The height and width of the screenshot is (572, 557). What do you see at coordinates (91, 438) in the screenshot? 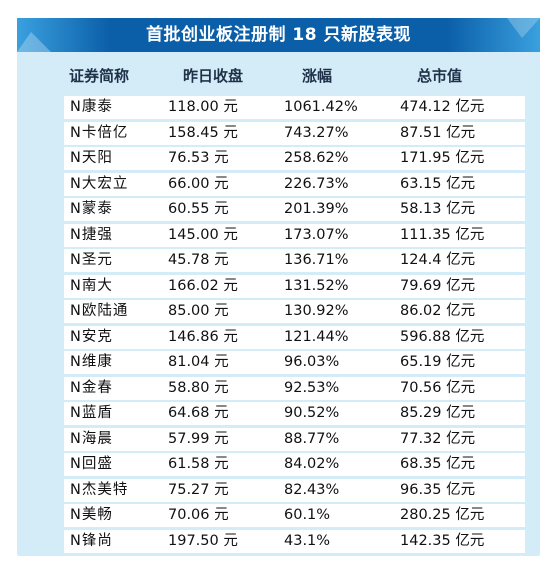
I see `stock-name-cell: N海晨` at bounding box center [91, 438].